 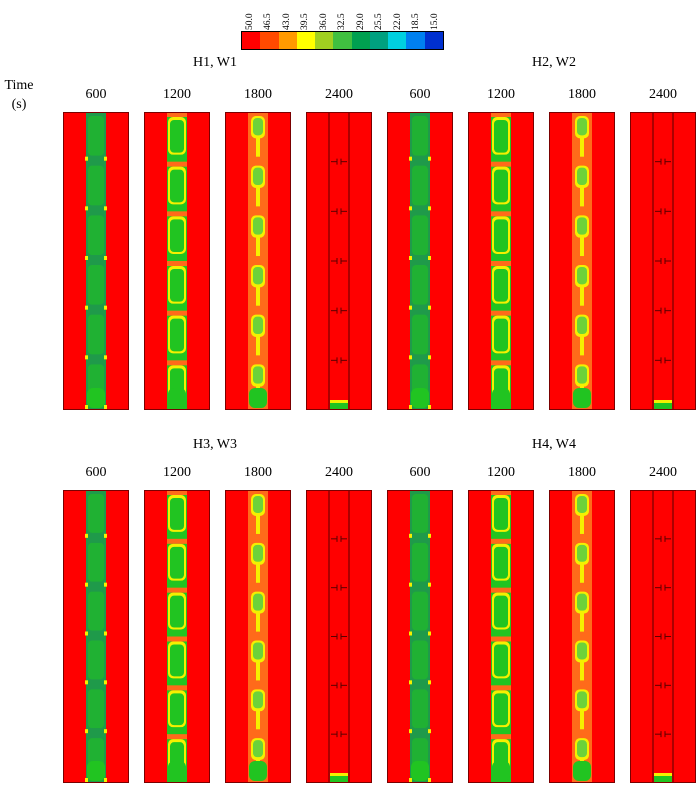 What do you see at coordinates (554, 62) in the screenshot?
I see `group-title-h2-w2: H2, W2` at bounding box center [554, 62].